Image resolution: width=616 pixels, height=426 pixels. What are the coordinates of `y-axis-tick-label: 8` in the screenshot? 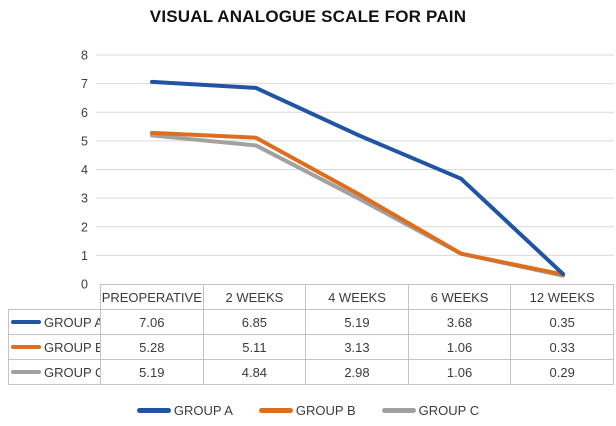 It's located at (84, 56).